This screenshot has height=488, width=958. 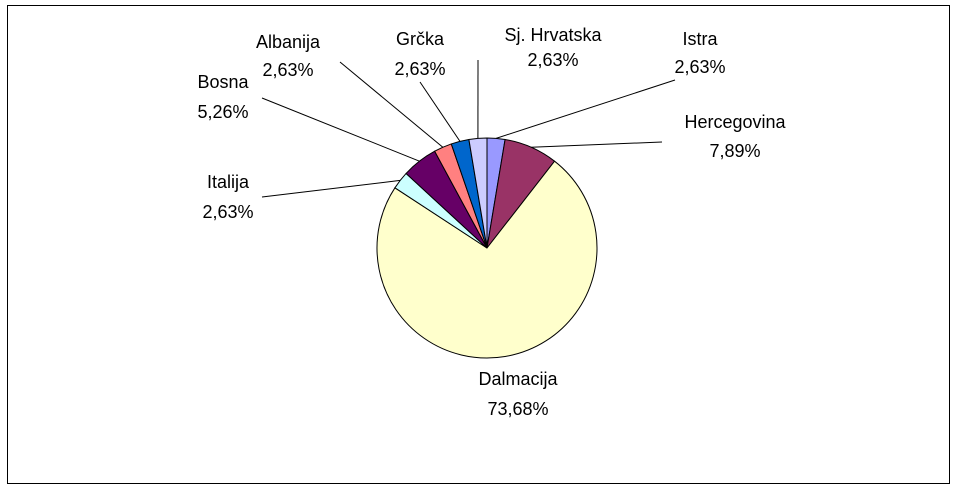 What do you see at coordinates (700, 39) in the screenshot?
I see `slice-label: Istra` at bounding box center [700, 39].